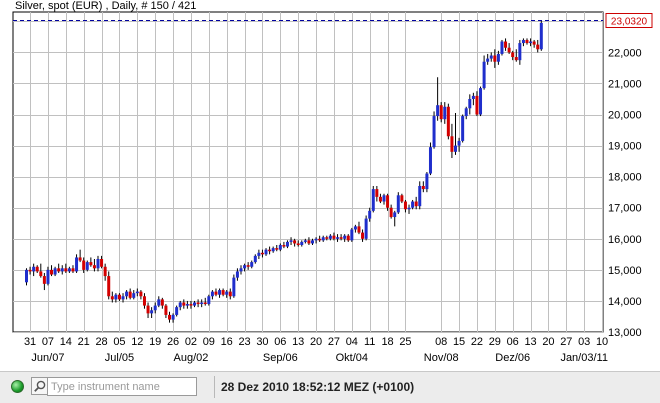 This screenshot has height=403, width=660. Describe the element at coordinates (155, 342) in the screenshot. I see `x-tick-label: 19` at that location.